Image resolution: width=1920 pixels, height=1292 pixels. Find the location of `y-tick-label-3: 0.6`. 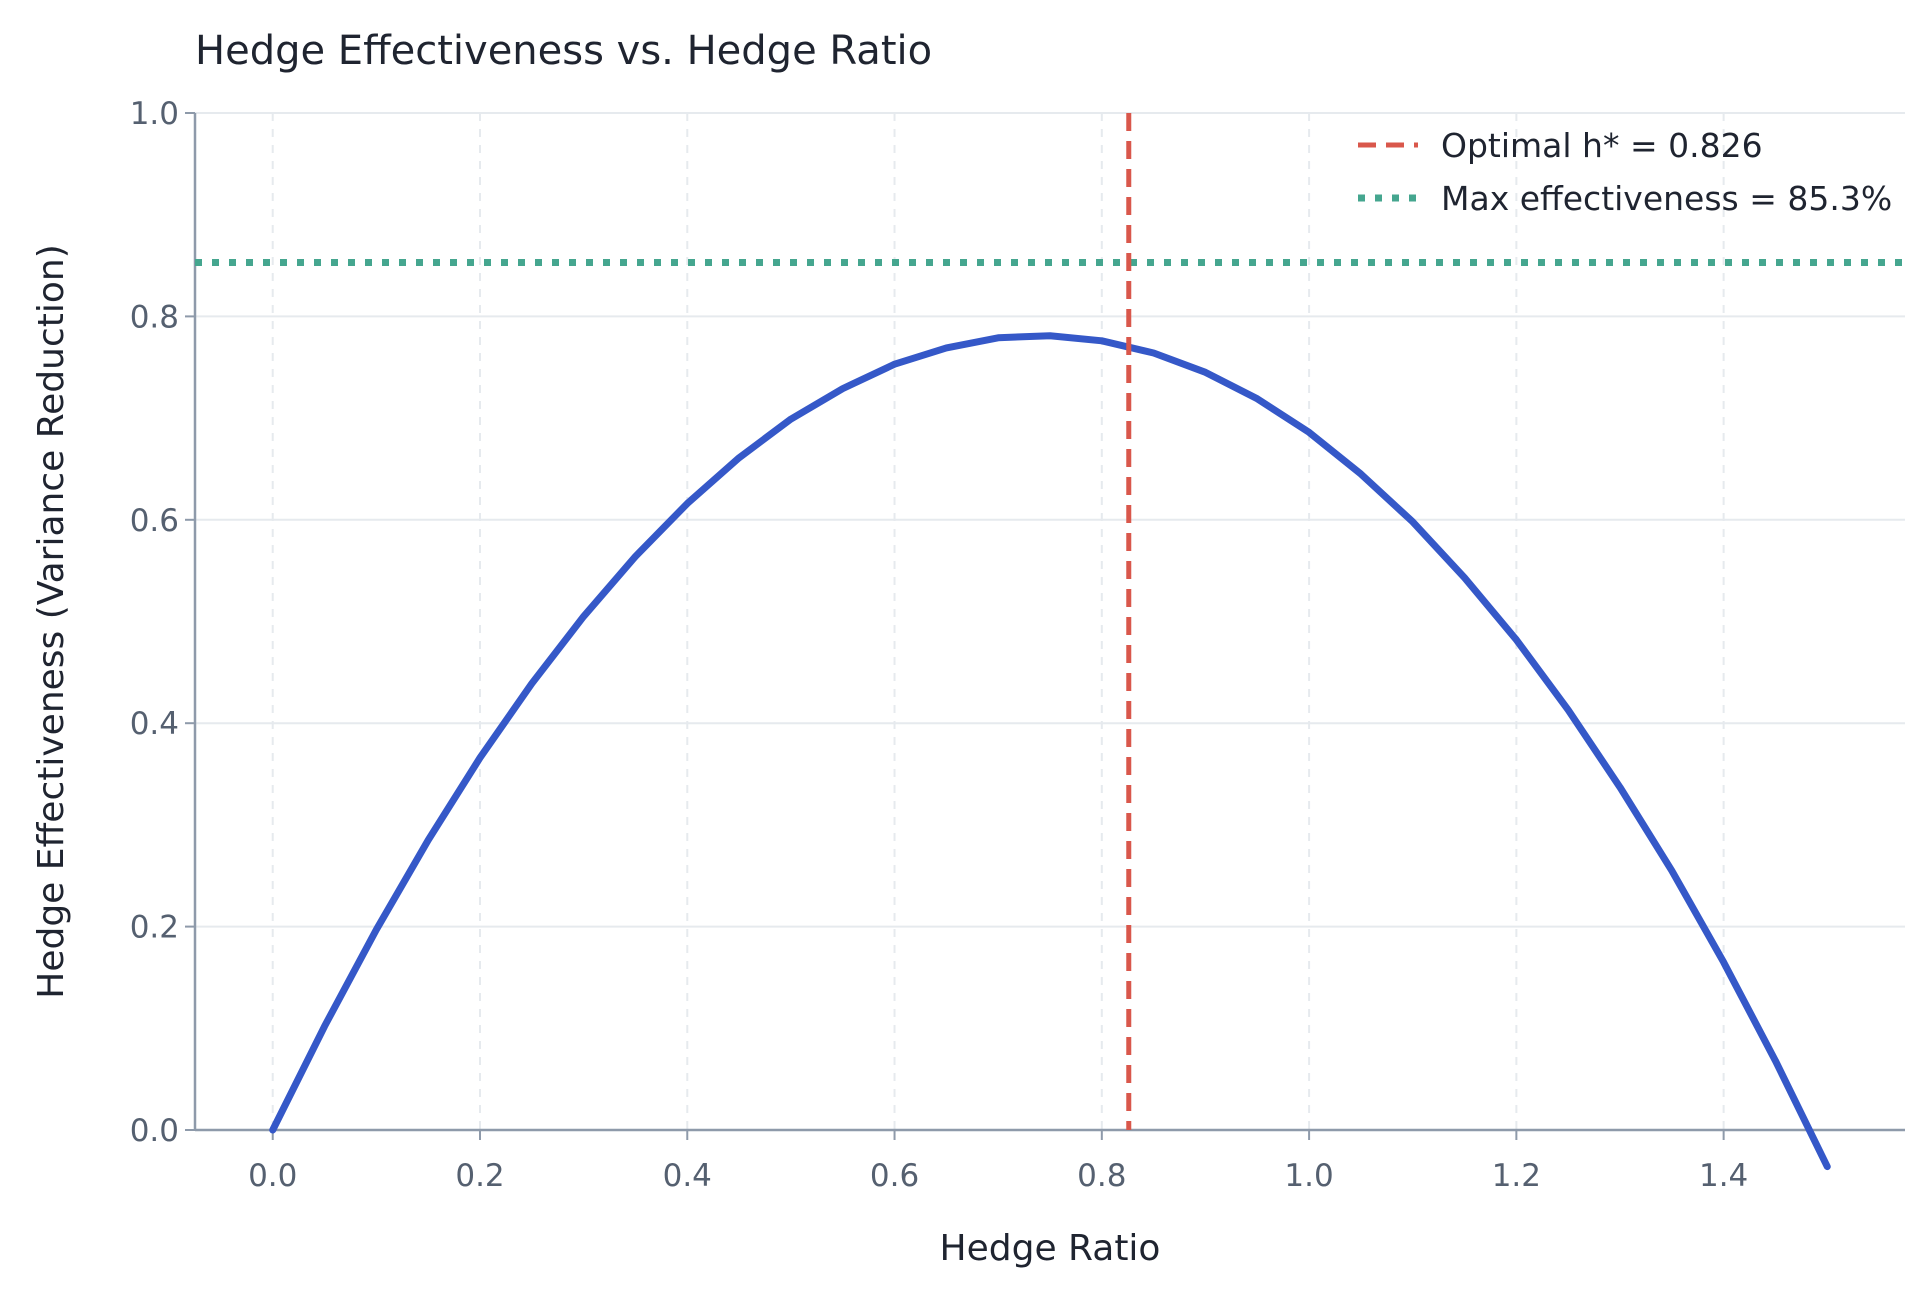

y-tick-label-3: 0.6 is located at coordinates (154, 521).